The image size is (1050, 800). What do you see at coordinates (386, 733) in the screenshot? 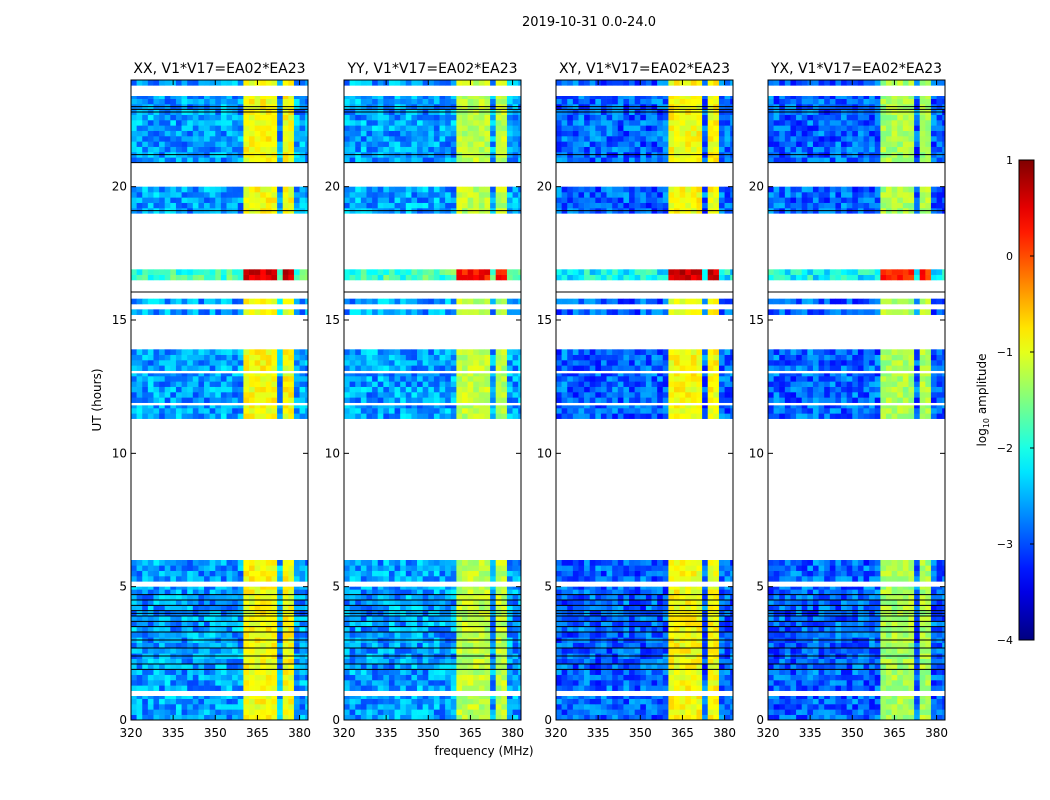
I see `x-tick-label: 335` at bounding box center [386, 733].